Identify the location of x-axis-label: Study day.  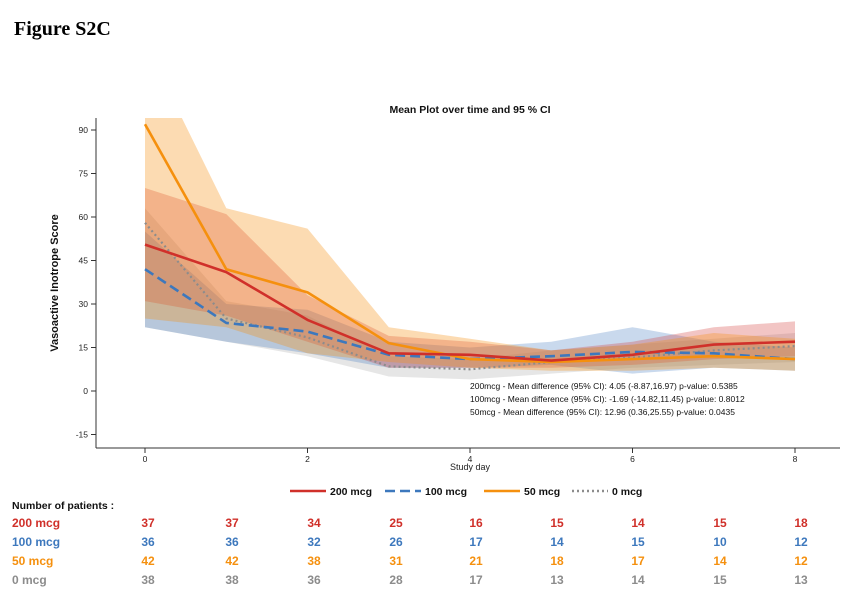
(470, 467).